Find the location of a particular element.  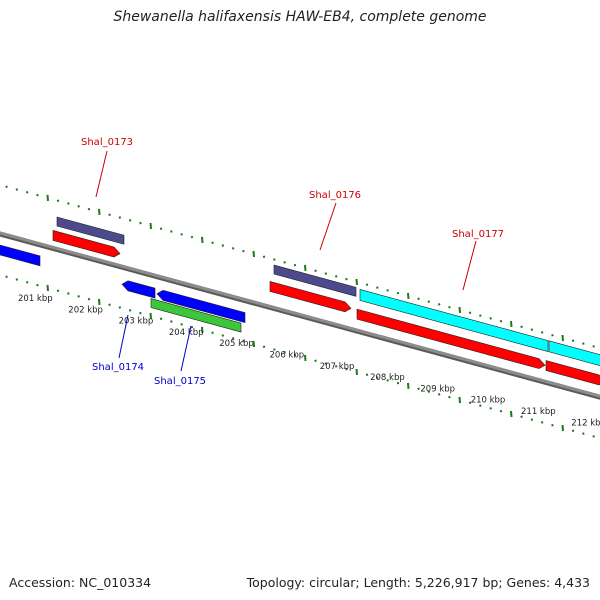

axis-tick-label: 205 kbp is located at coordinates (236, 344).